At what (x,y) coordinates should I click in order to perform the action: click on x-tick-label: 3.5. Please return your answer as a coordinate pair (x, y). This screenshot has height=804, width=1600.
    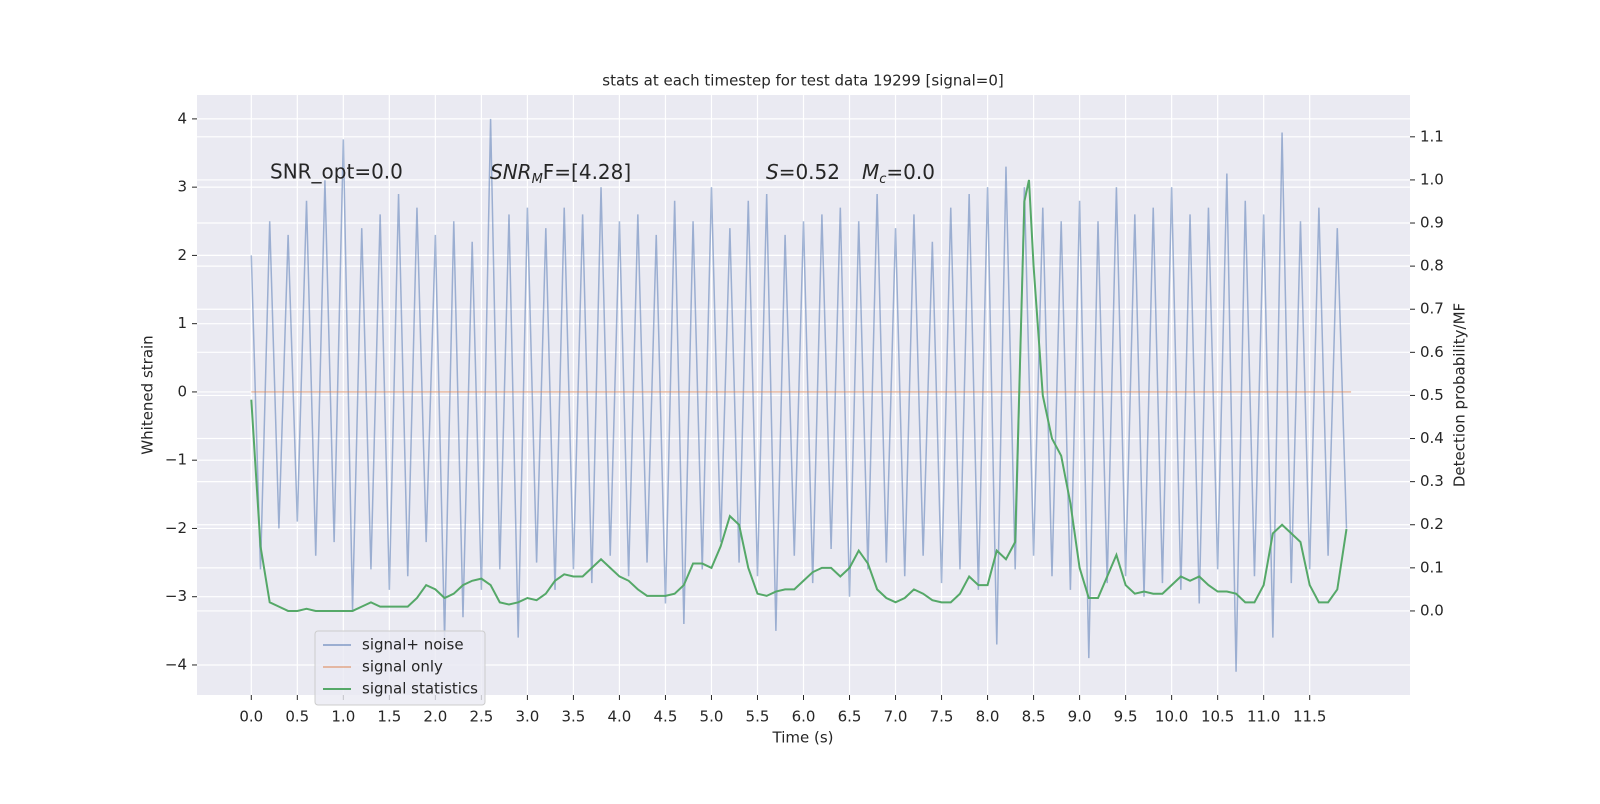
    Looking at the image, I should click on (573, 717).